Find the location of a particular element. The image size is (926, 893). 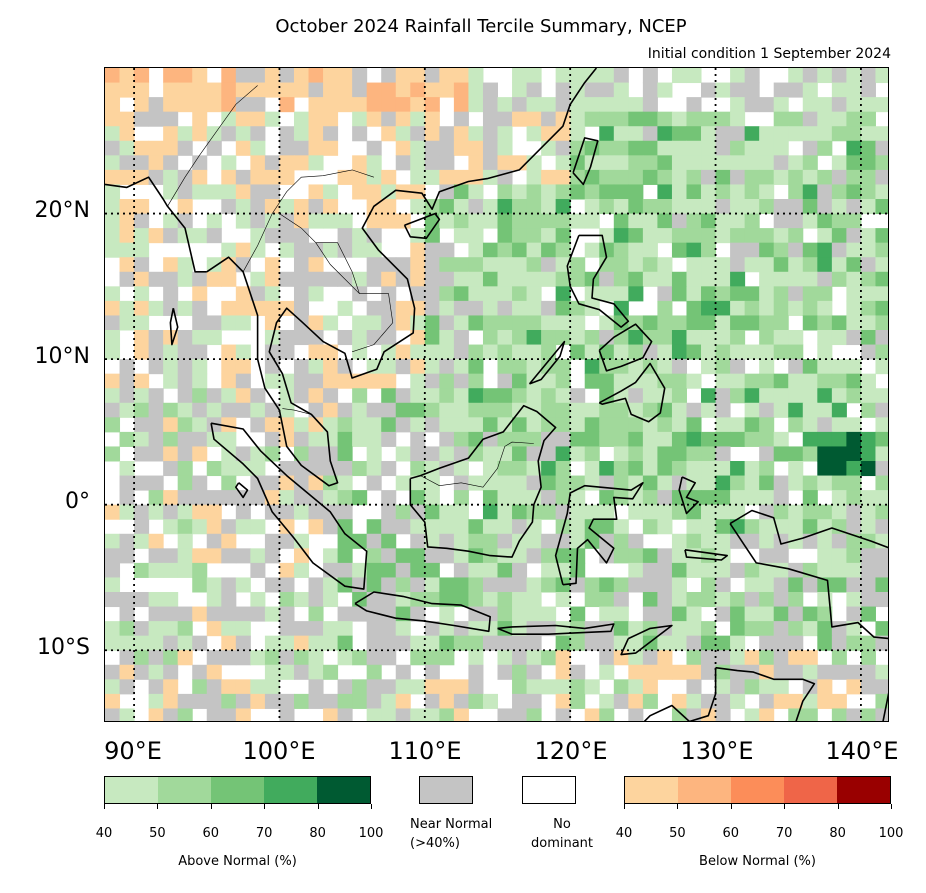

colorbar-tick-label: 50 is located at coordinates (157, 833).